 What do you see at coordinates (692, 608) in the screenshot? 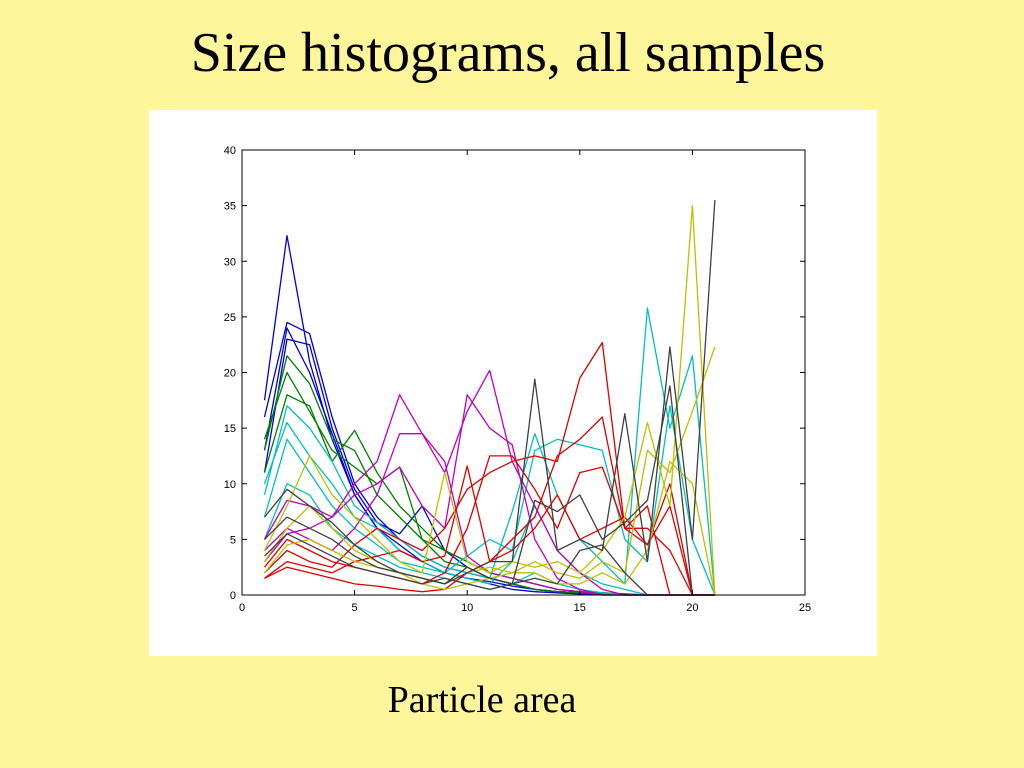
I see `x-tick-label: 20` at bounding box center [692, 608].